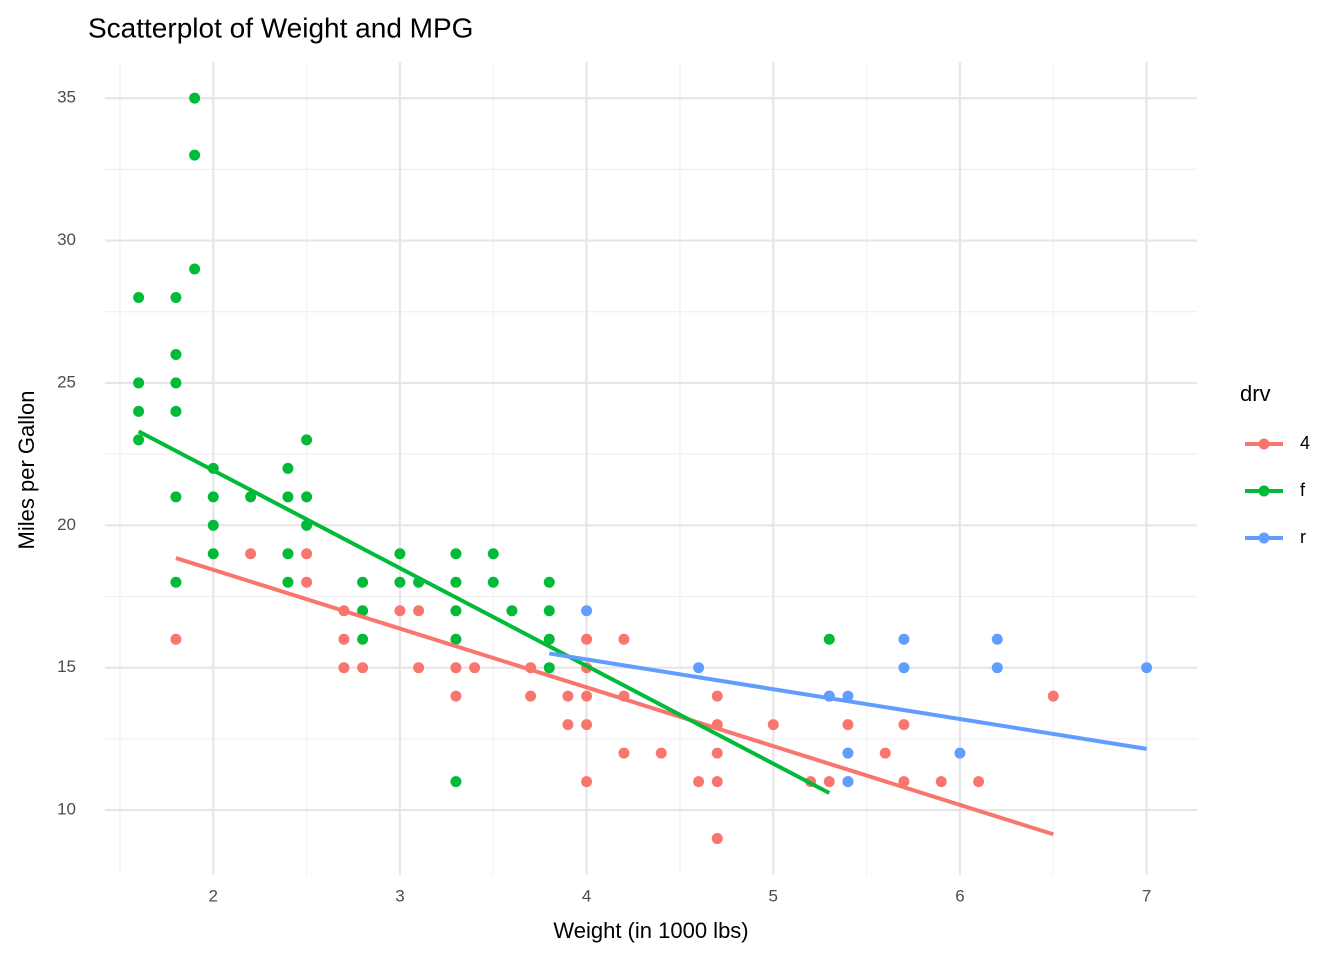 Image resolution: width=1344 pixels, height=960 pixels. I want to click on y-tick-label: 15, so click(66, 666).